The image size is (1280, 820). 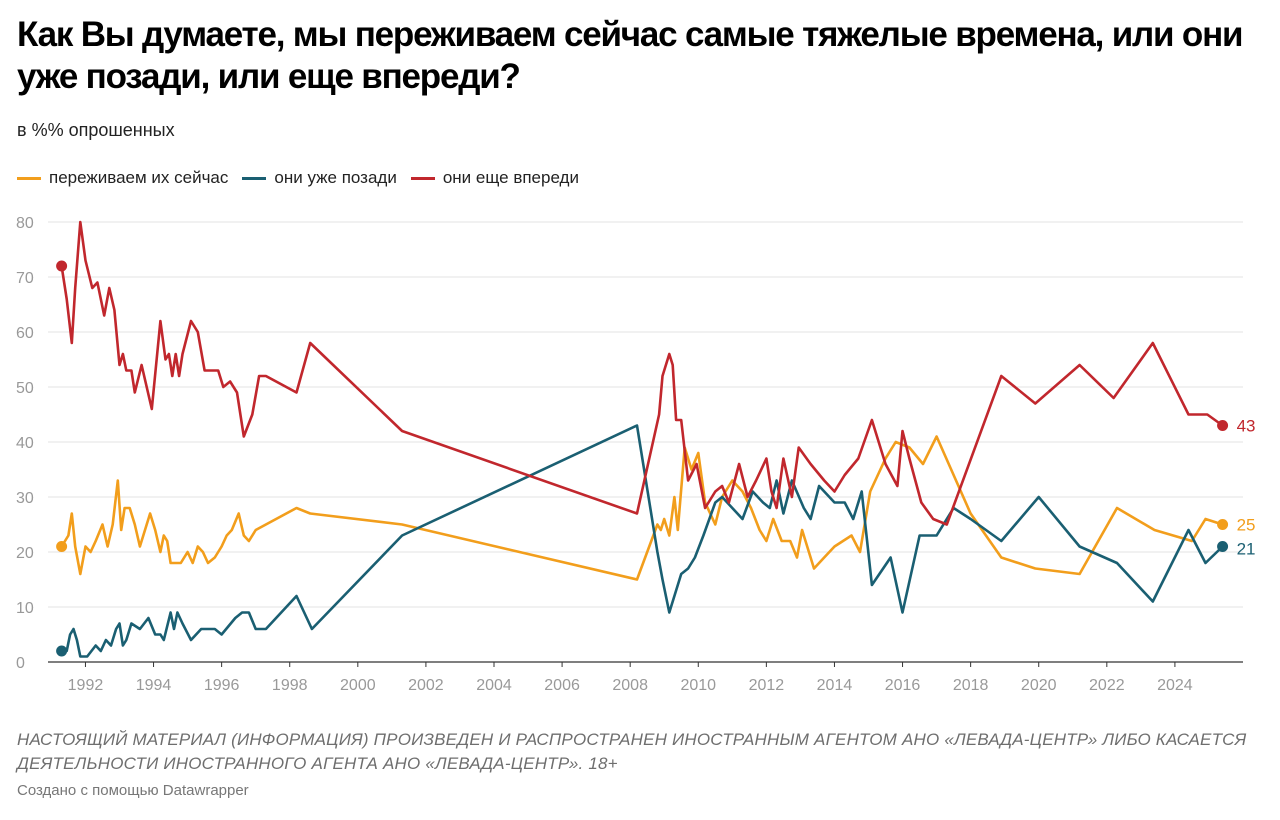 What do you see at coordinates (903, 685) in the screenshot?
I see `x-tick-label: 2016` at bounding box center [903, 685].